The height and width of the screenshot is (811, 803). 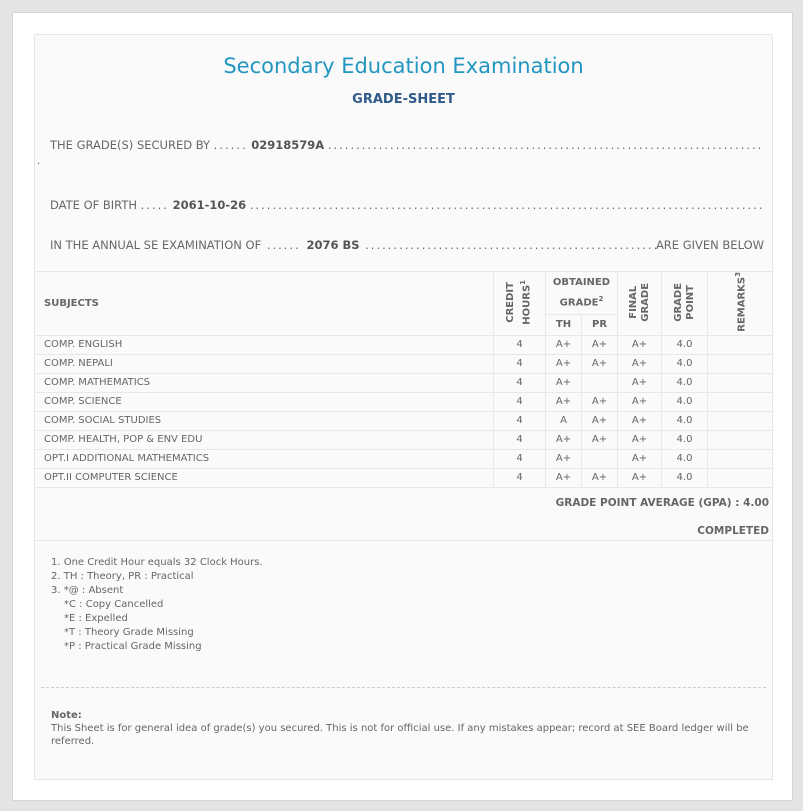 I want to click on table-row: OPT.II COMPUTER SCIENCE 4 A+ A+ A+ 4.0, so click(x=403, y=477).